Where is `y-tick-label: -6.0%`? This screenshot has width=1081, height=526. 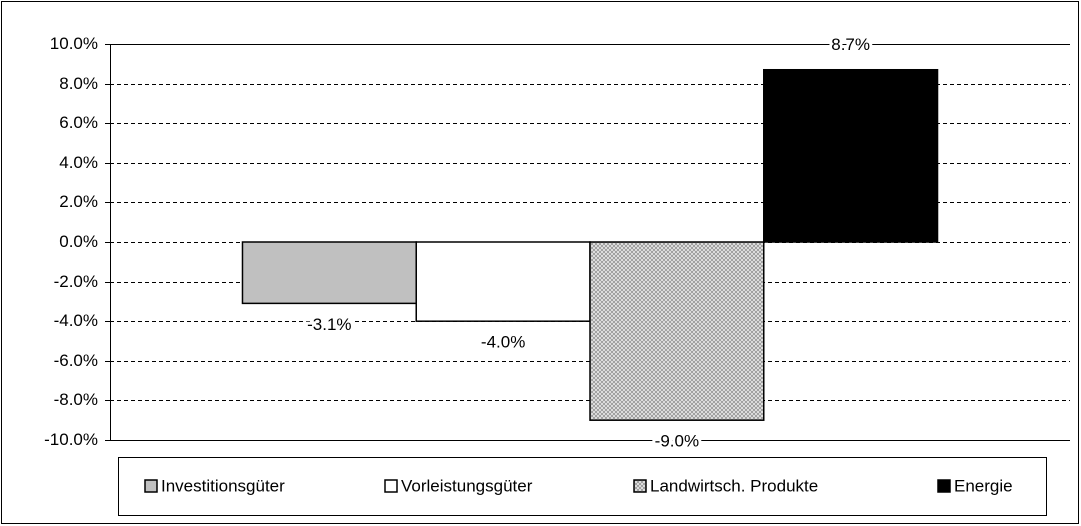
y-tick-label: -6.0% is located at coordinates (76, 360).